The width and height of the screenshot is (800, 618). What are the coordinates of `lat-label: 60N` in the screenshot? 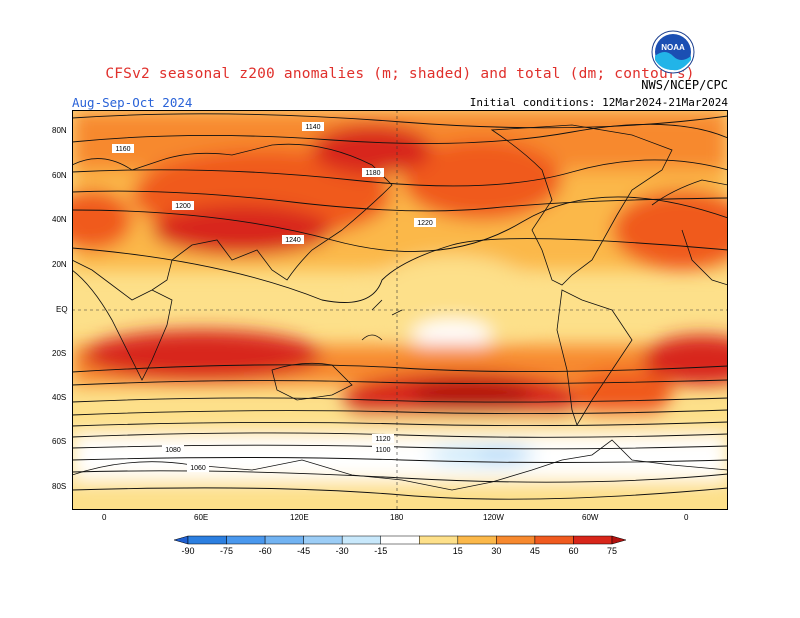 It's located at (59, 175).